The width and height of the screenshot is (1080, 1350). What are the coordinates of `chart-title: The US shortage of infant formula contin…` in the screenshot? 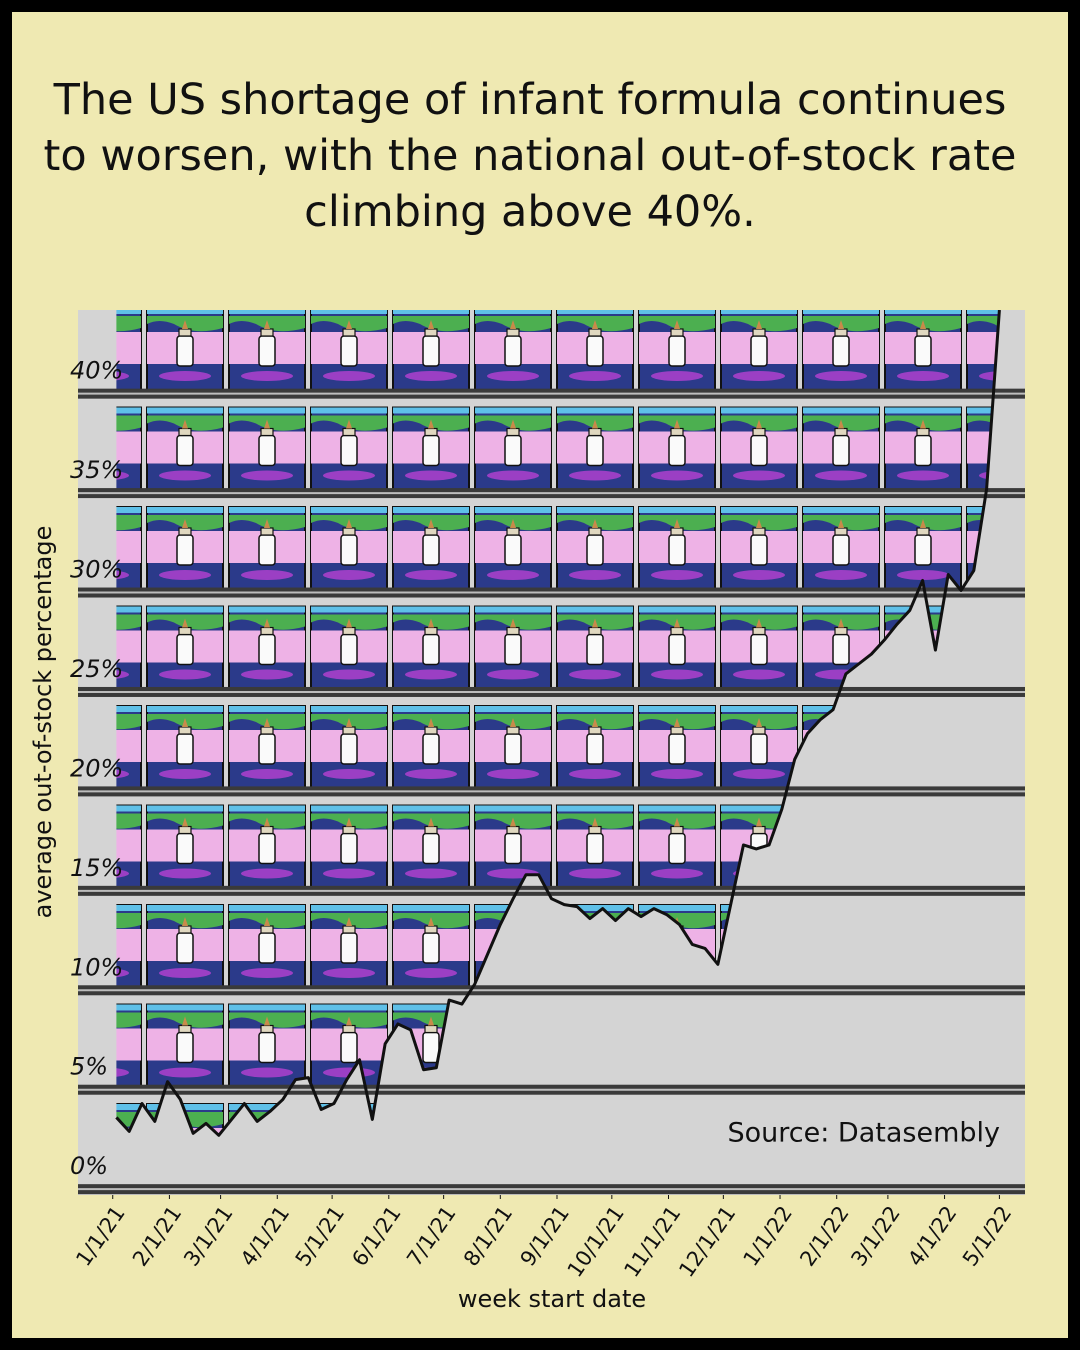 It's located at (530, 156).